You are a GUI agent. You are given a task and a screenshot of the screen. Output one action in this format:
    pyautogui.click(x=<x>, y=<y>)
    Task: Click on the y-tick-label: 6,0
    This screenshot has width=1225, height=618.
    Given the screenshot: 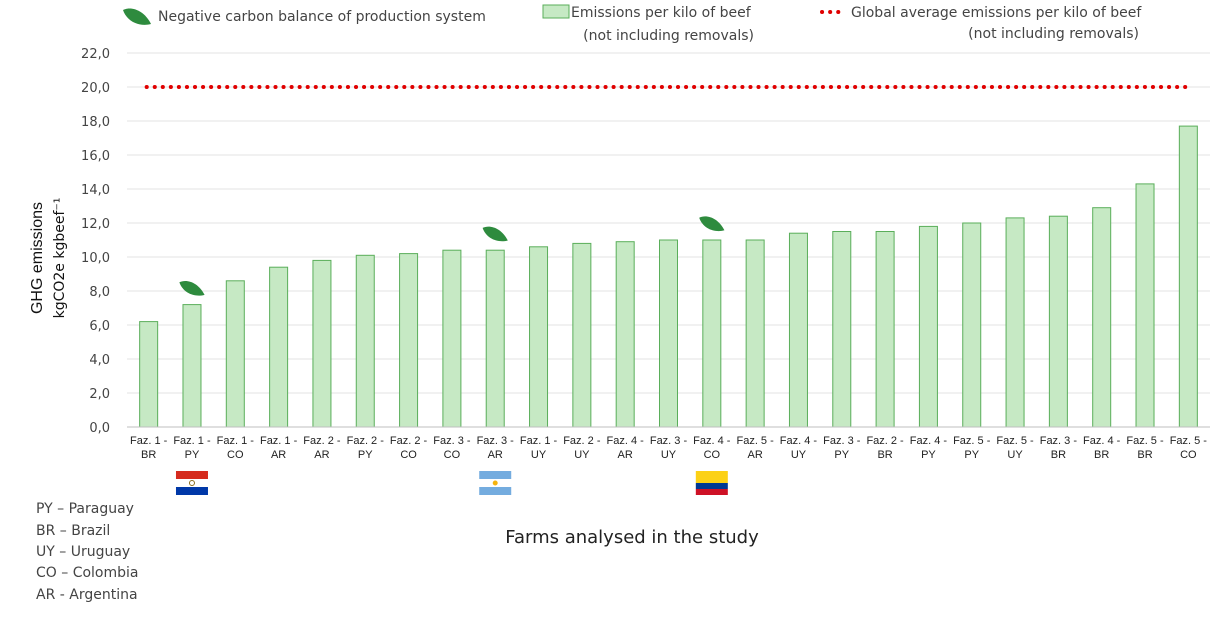 What is the action you would take?
    pyautogui.click(x=99, y=326)
    